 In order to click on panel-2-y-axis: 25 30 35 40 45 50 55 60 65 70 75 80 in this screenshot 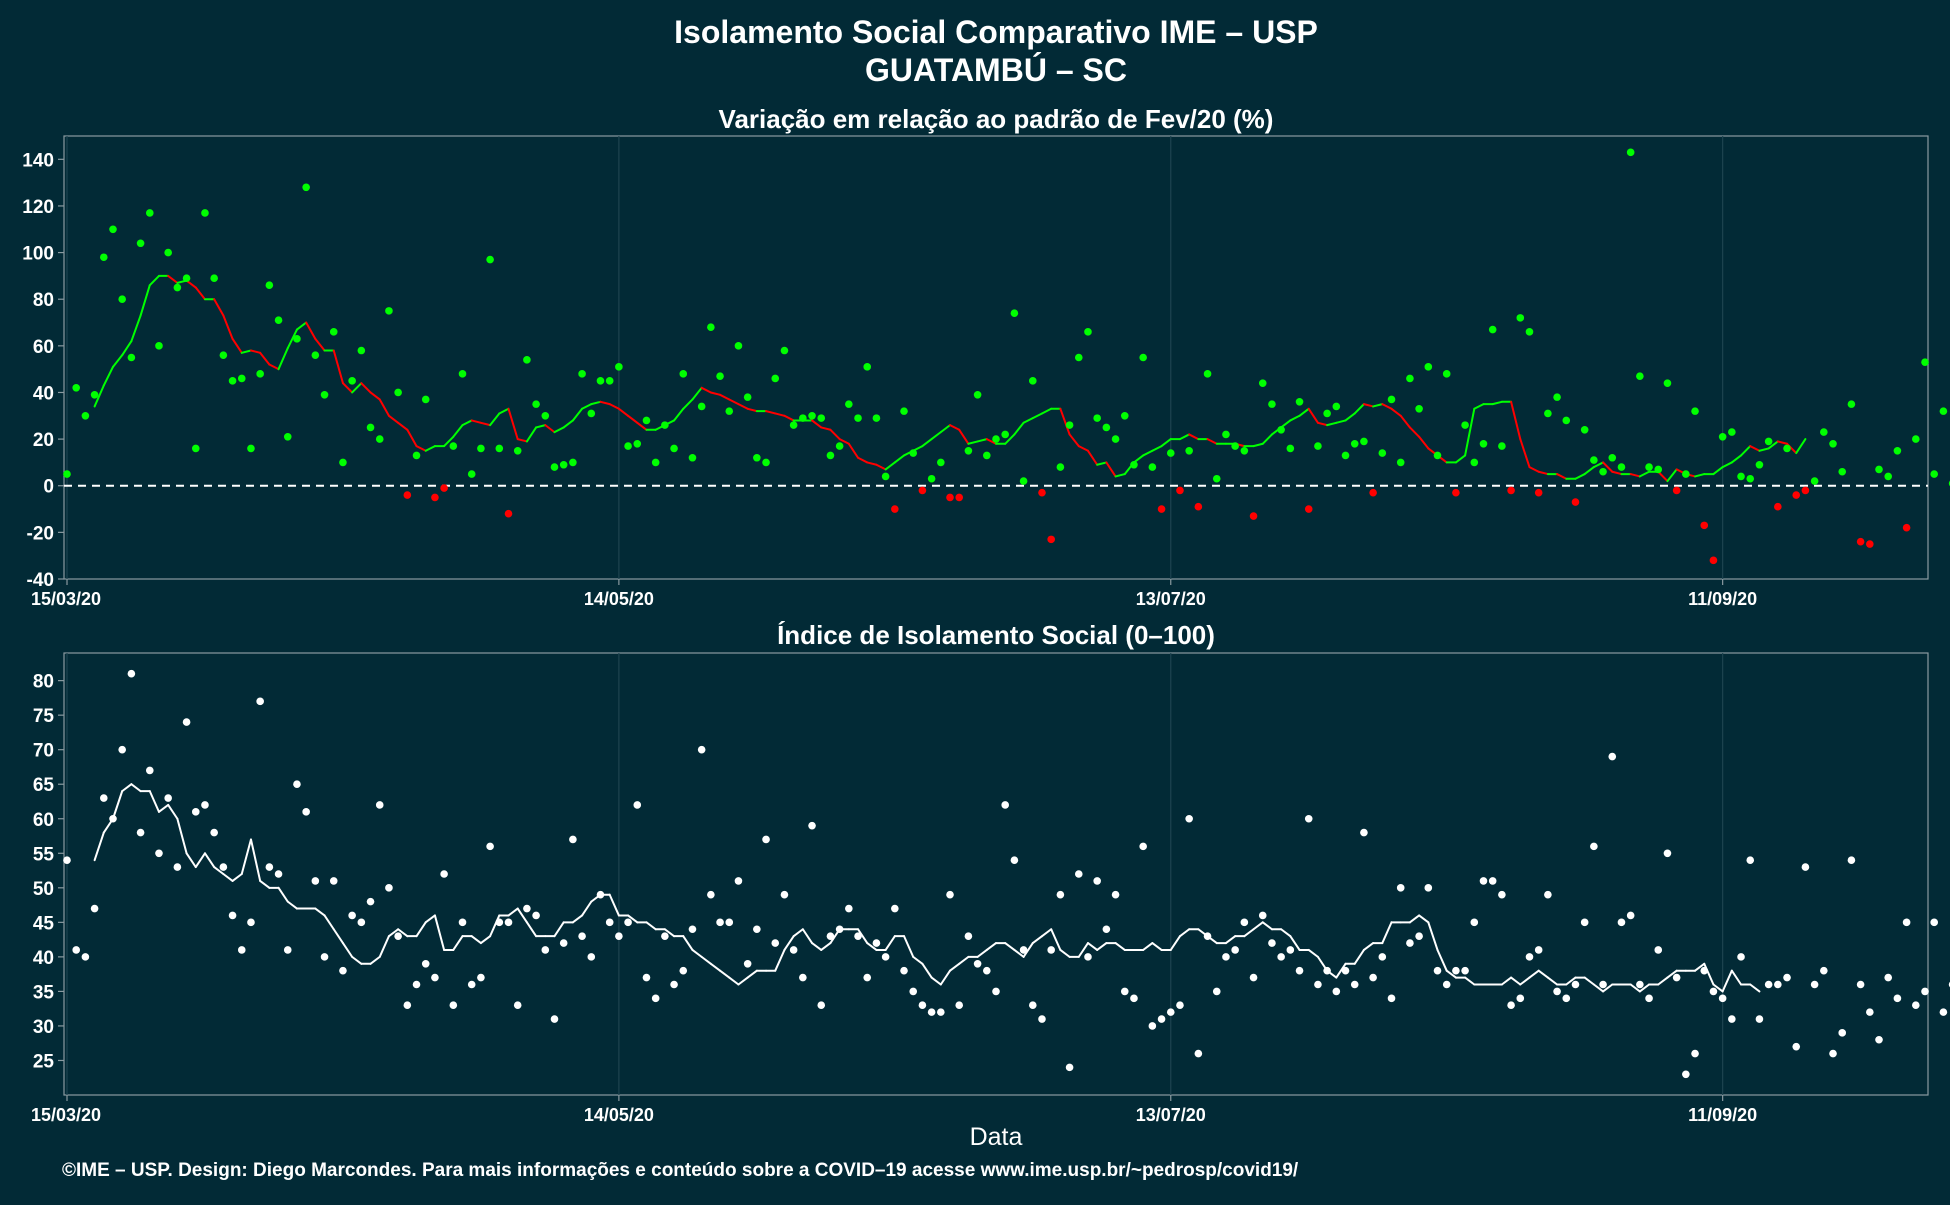, I will do `click(48, 872)`.